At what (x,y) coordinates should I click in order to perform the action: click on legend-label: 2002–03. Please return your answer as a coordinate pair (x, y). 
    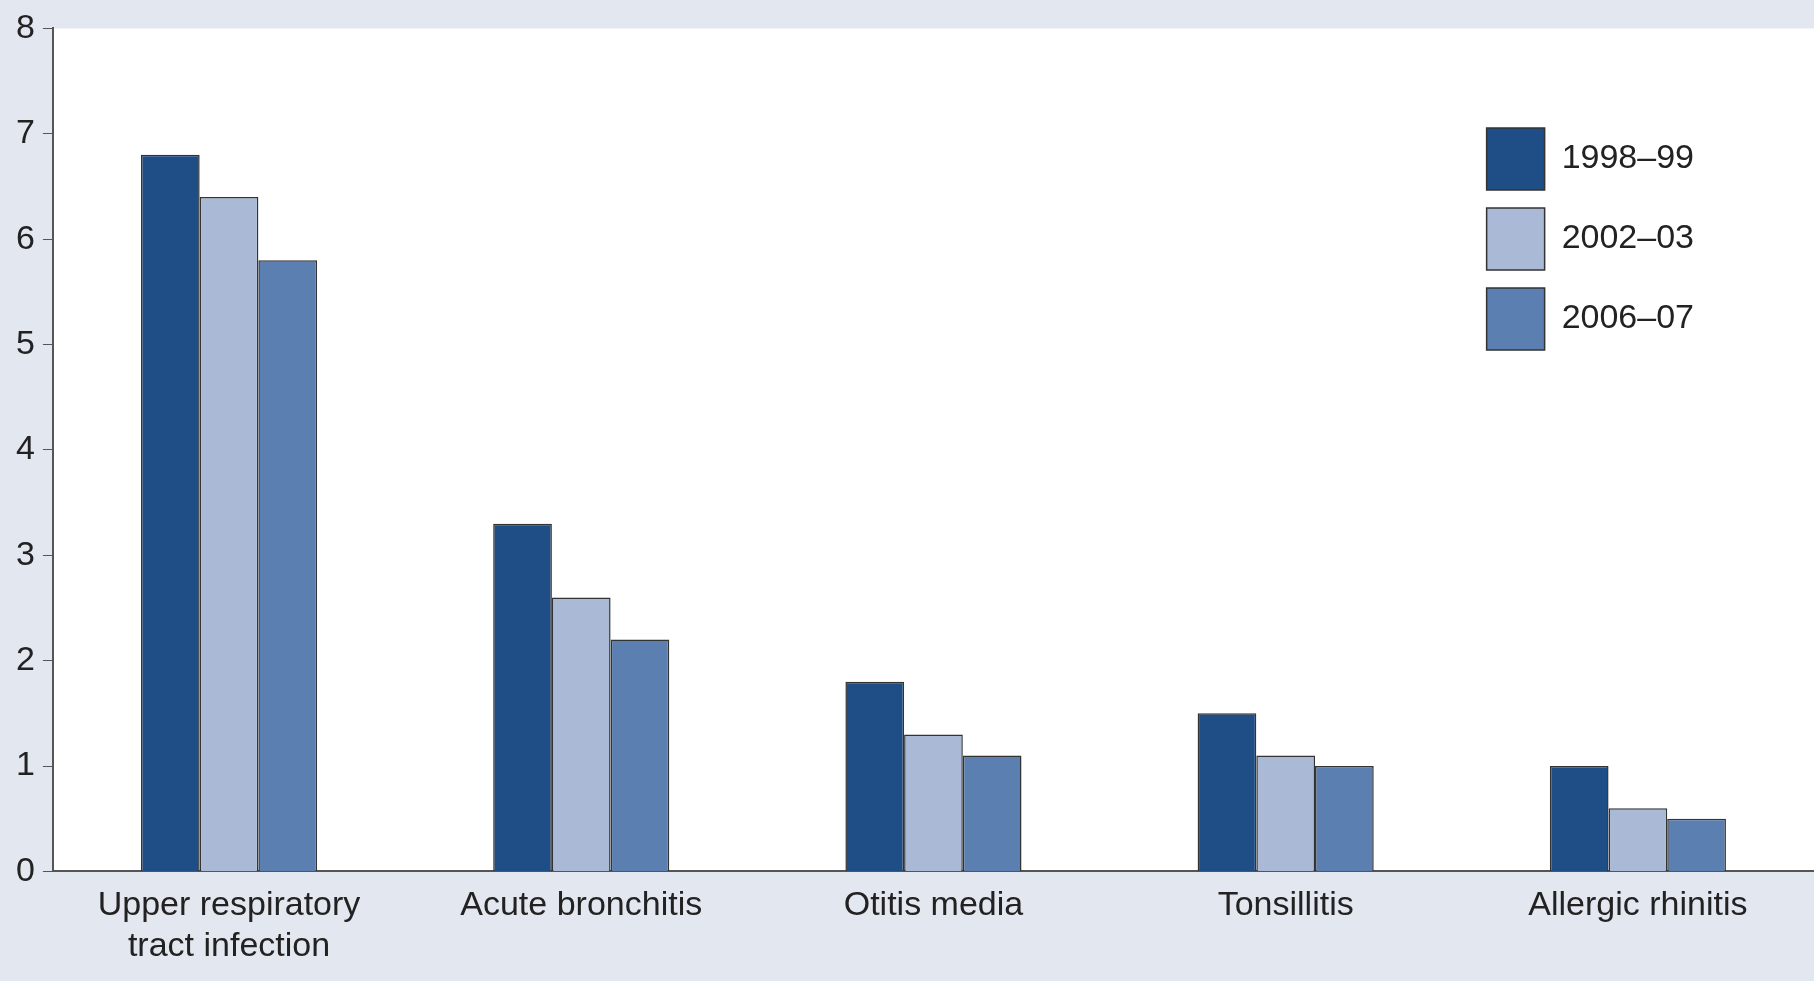
    Looking at the image, I should click on (1628, 236).